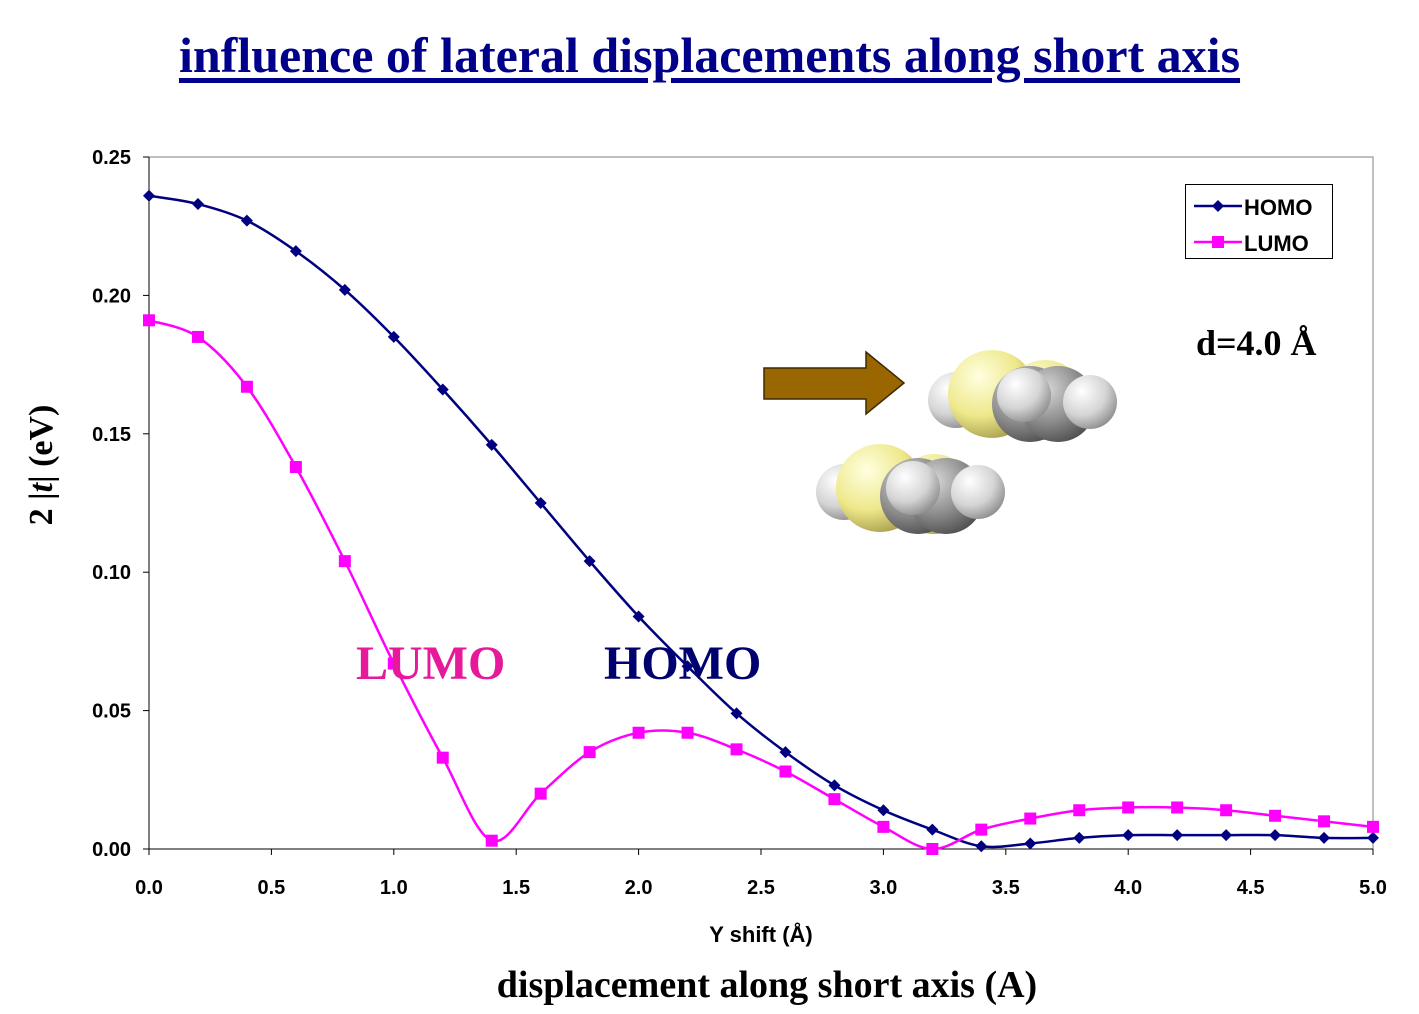 This screenshot has width=1419, height=1014. Describe the element at coordinates (1006, 888) in the screenshot. I see `x-tick-label: 3.5` at that location.